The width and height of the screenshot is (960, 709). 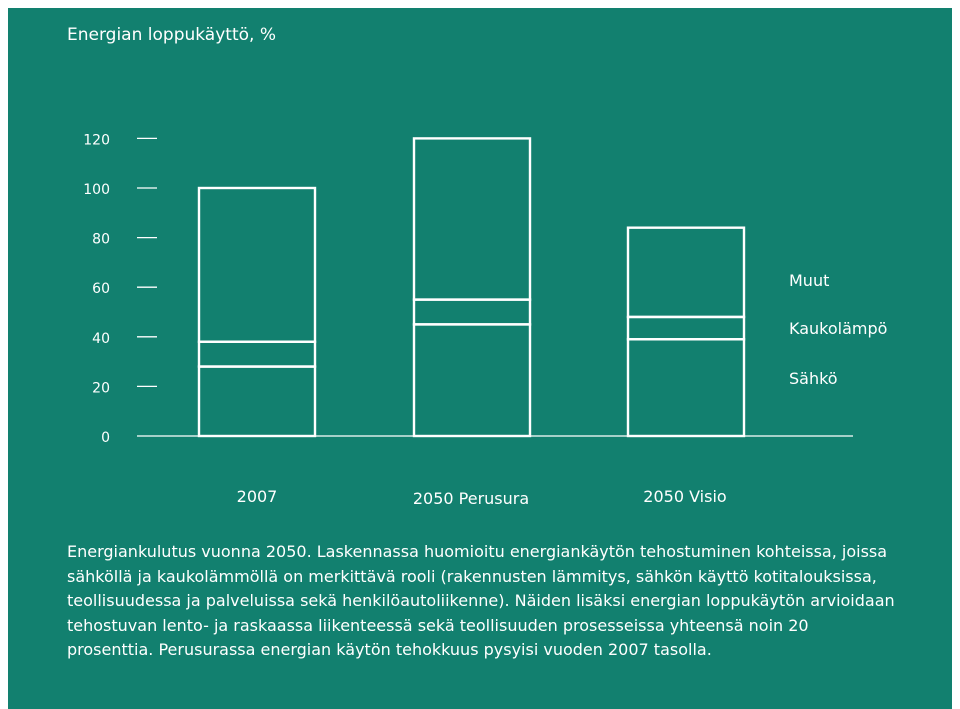 What do you see at coordinates (101, 289) in the screenshot?
I see `y-tick-label: 60` at bounding box center [101, 289].